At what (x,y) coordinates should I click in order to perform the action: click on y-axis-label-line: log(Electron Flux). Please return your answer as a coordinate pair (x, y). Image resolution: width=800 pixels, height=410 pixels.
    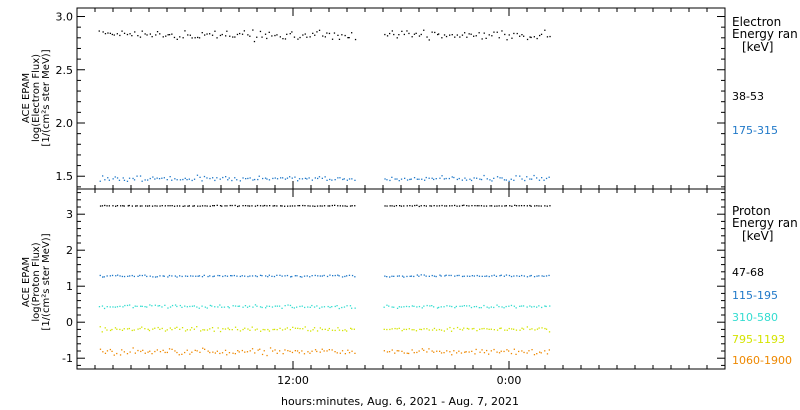
    Looking at the image, I should click on (36, 98).